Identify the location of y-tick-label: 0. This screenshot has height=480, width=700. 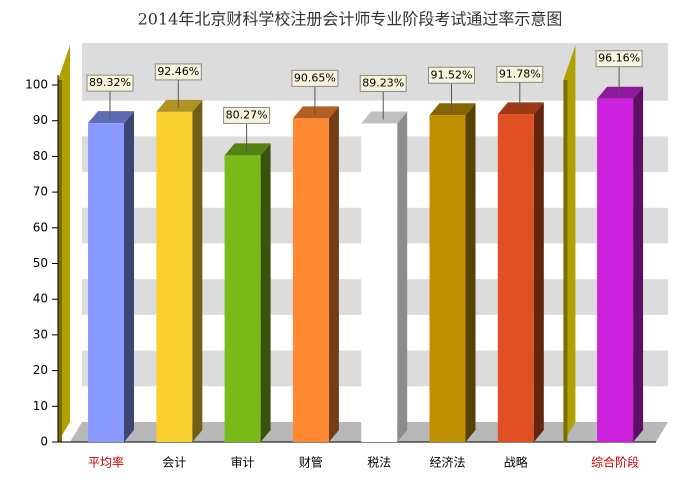
(44, 442).